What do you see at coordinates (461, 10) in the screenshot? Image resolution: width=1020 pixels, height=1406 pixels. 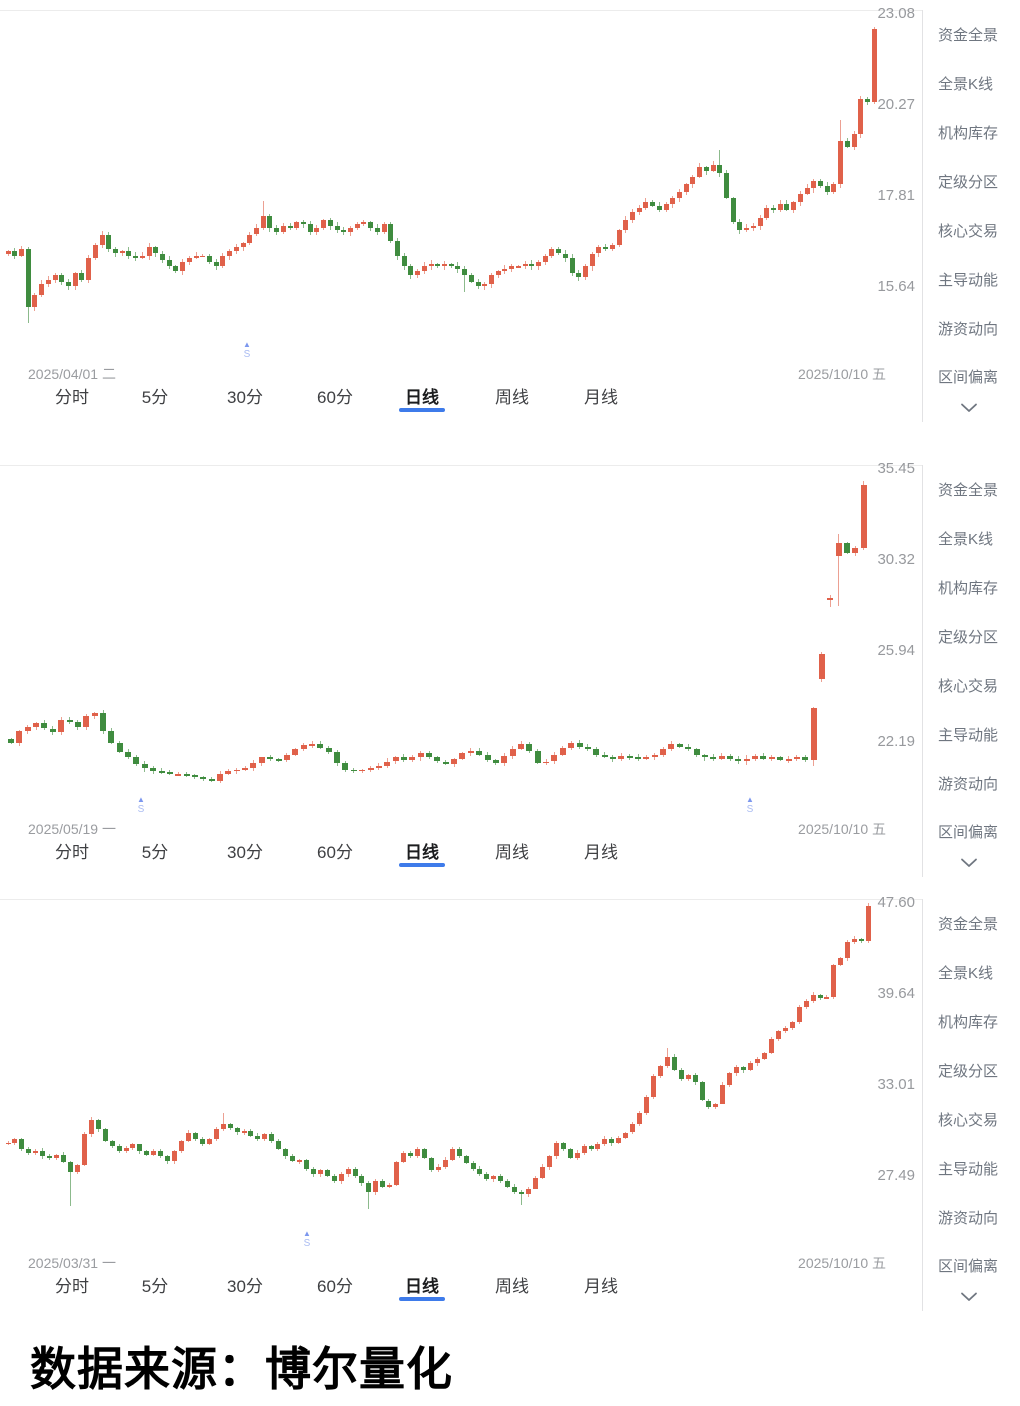 I see `panel-top-border` at bounding box center [461, 10].